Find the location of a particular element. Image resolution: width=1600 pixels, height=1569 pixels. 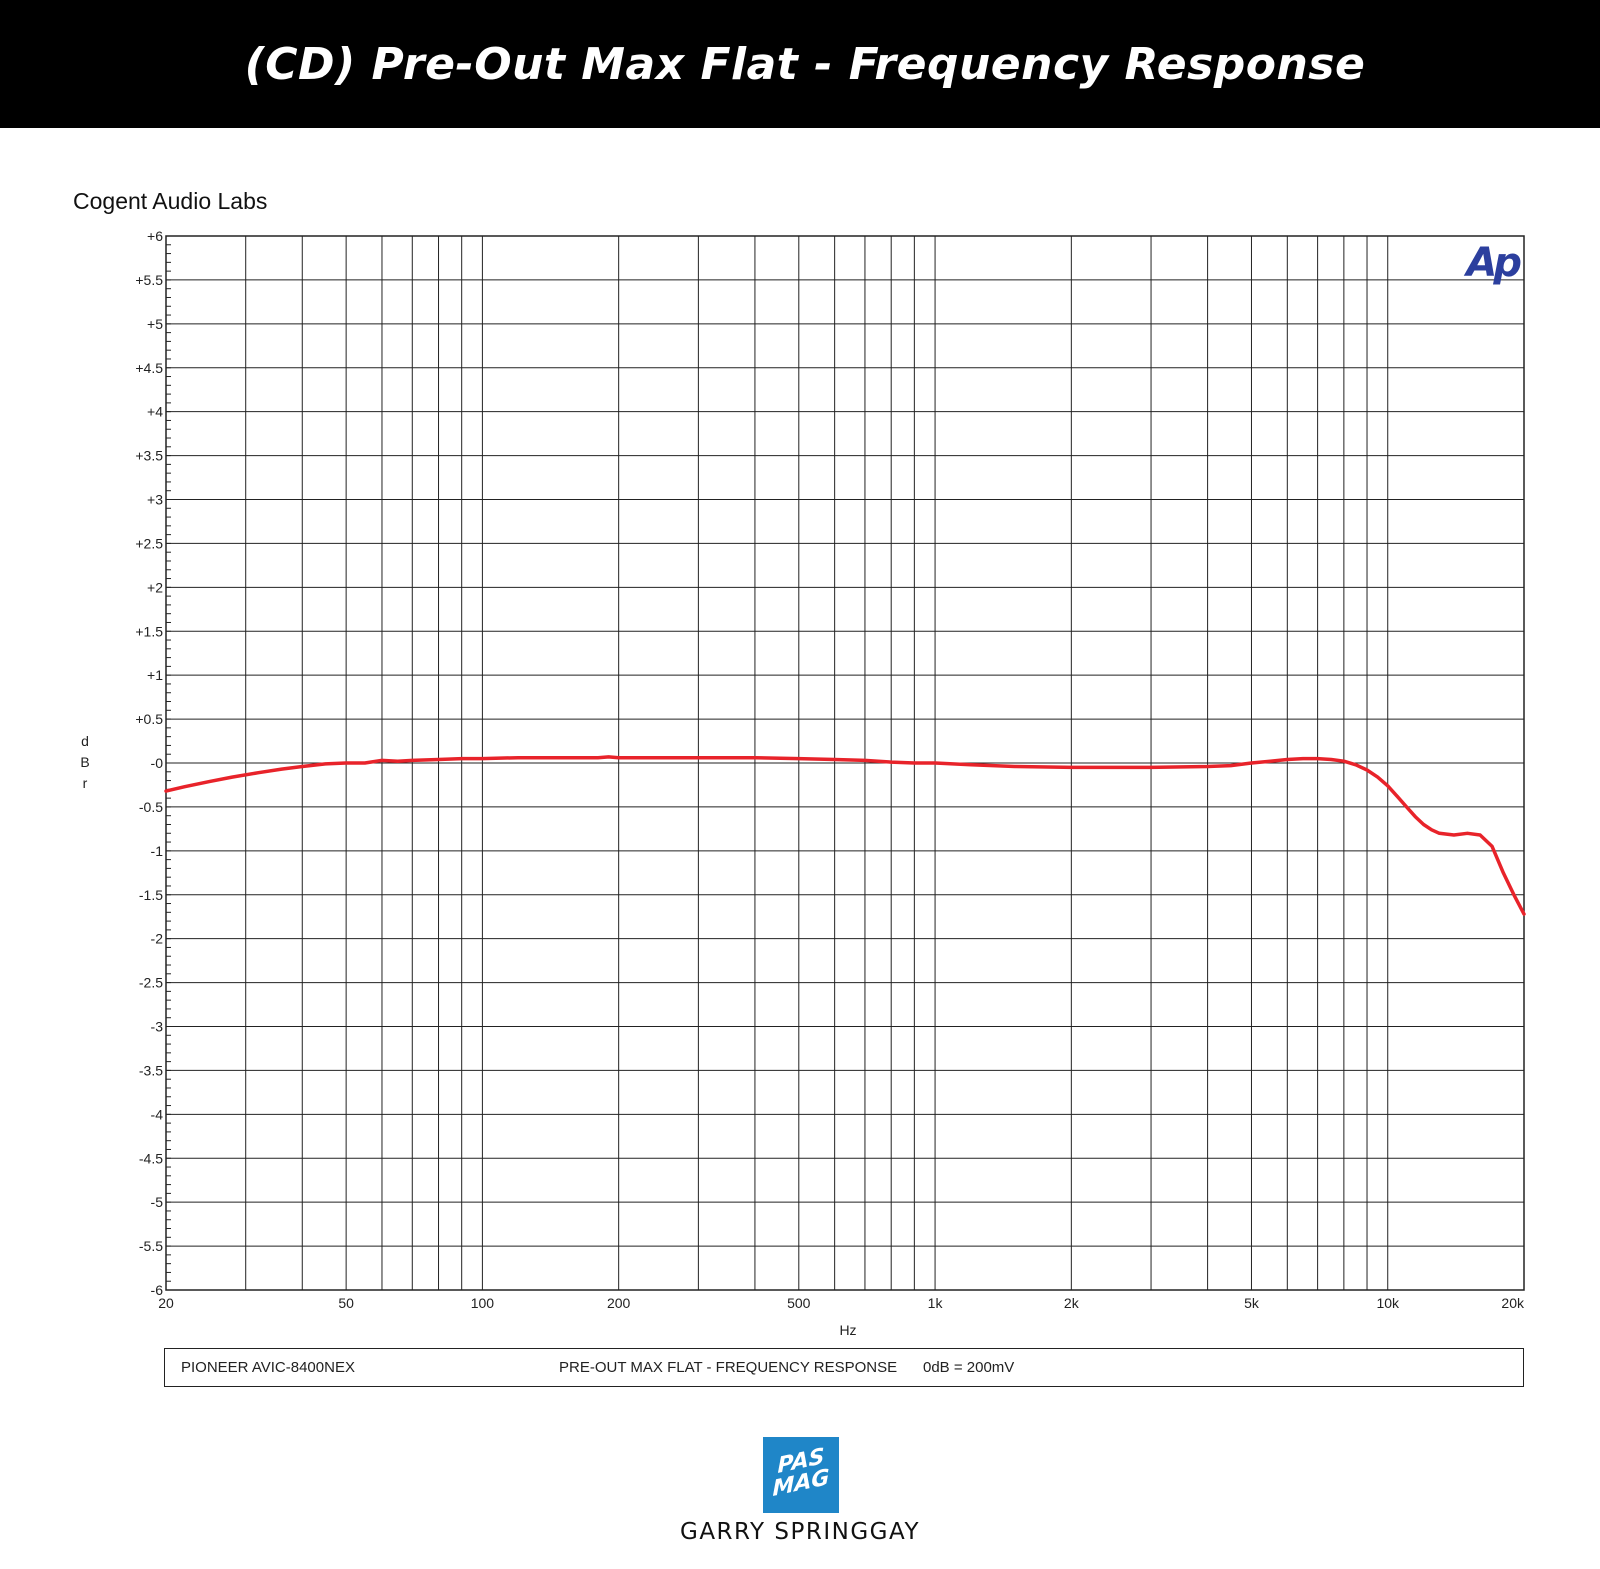

y-axis-label-char: B is located at coordinates (84, 762).